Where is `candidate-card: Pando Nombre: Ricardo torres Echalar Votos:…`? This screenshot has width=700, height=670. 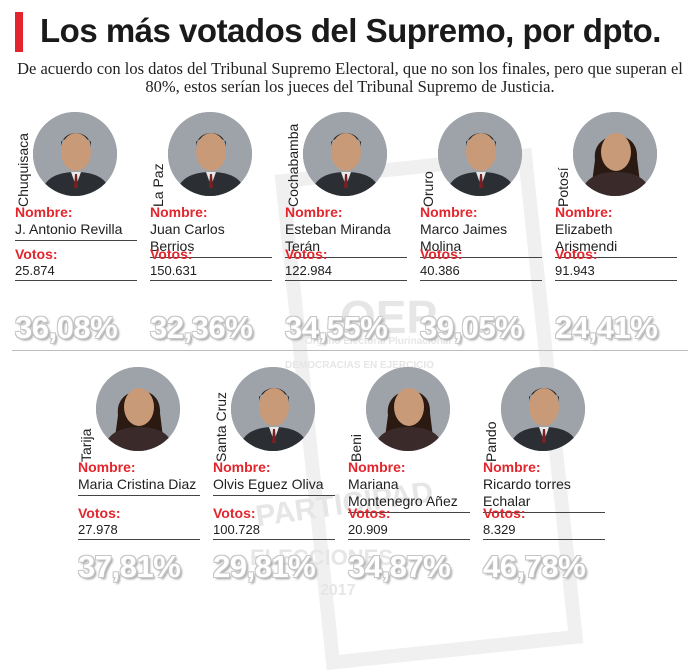 candidate-card: Pando Nombre: Ricardo torres Echalar Votos:… is located at coordinates (553, 487).